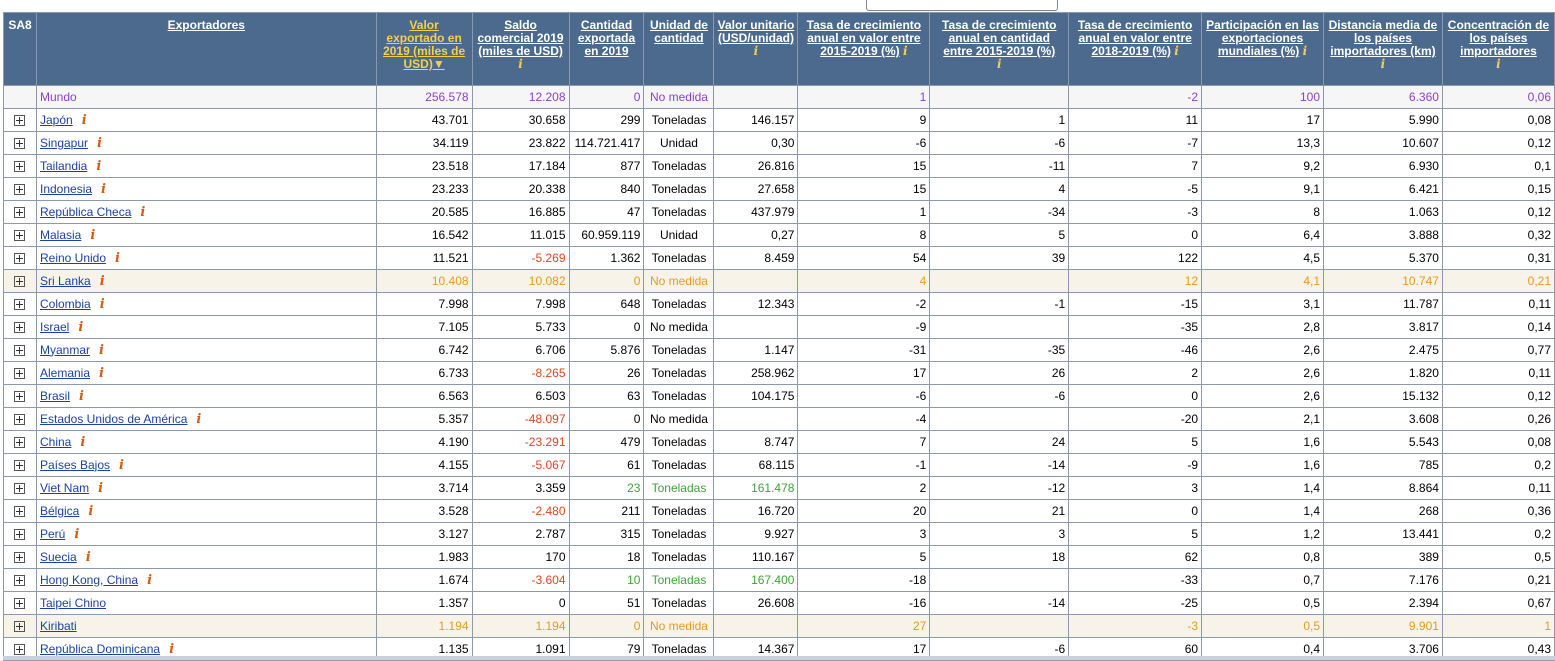  Describe the element at coordinates (1498, 38) in the screenshot. I see `sort-conc-link: Concentración de los países importadores` at that location.